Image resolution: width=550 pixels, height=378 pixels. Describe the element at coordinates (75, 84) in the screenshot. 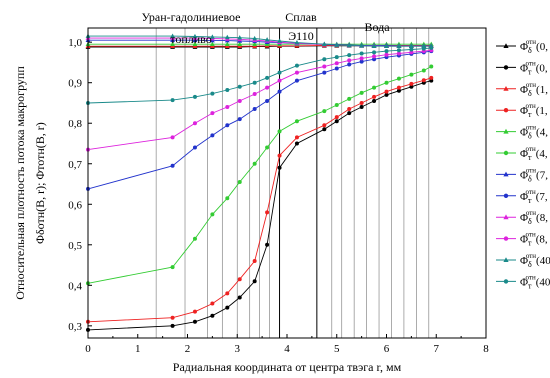

I see `y-tick-label: 0,9` at that location.